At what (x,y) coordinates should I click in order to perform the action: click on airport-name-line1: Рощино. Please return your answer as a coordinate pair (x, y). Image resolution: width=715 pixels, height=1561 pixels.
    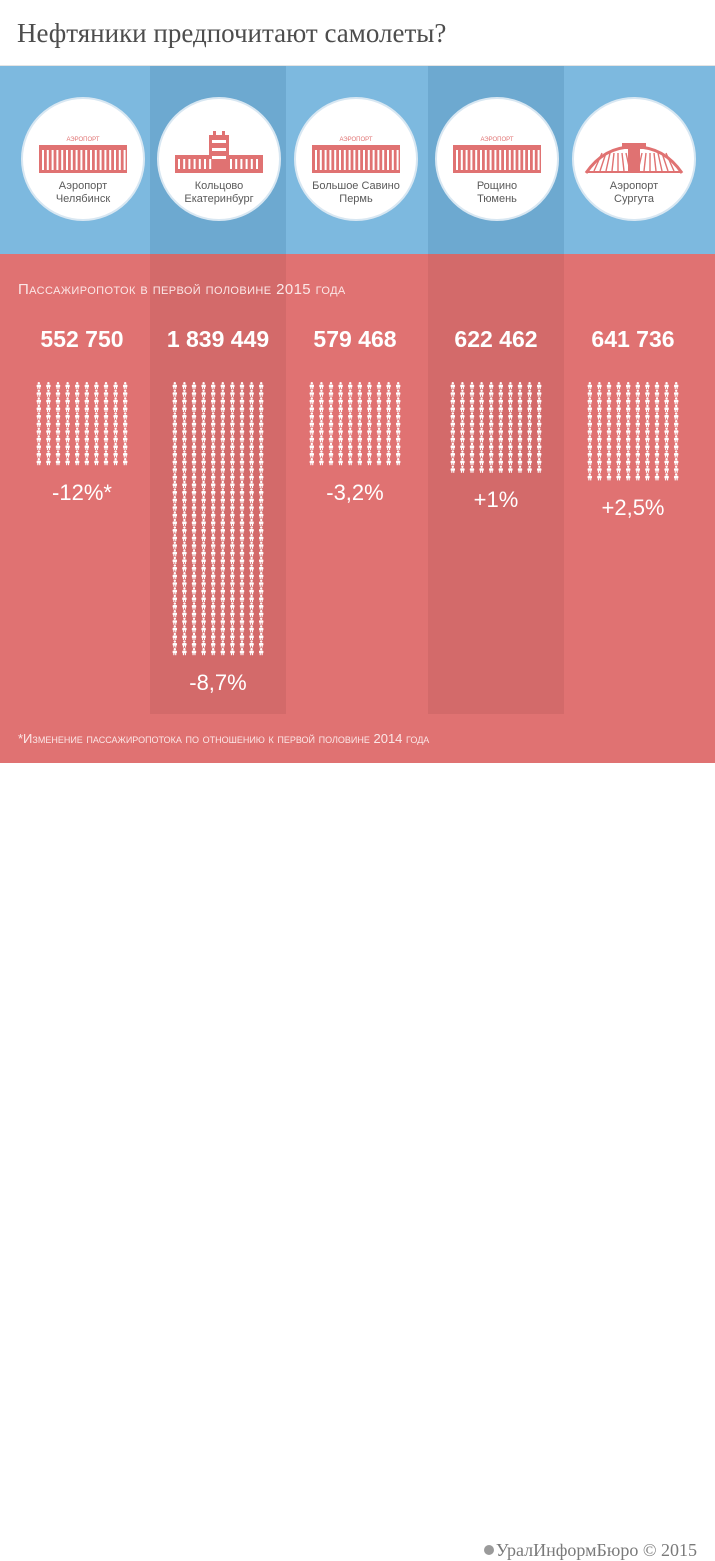
    Looking at the image, I should click on (497, 186).